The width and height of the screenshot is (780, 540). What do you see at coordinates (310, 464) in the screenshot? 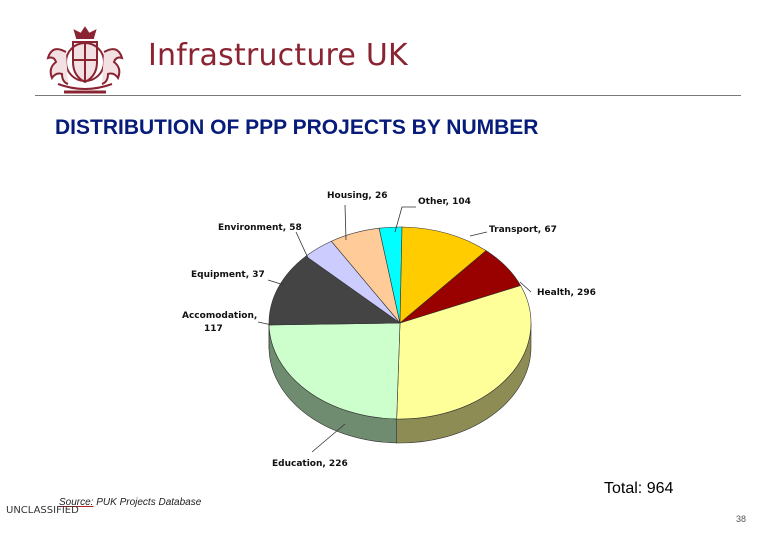
I see `data-label-education: Education, 226` at bounding box center [310, 464].